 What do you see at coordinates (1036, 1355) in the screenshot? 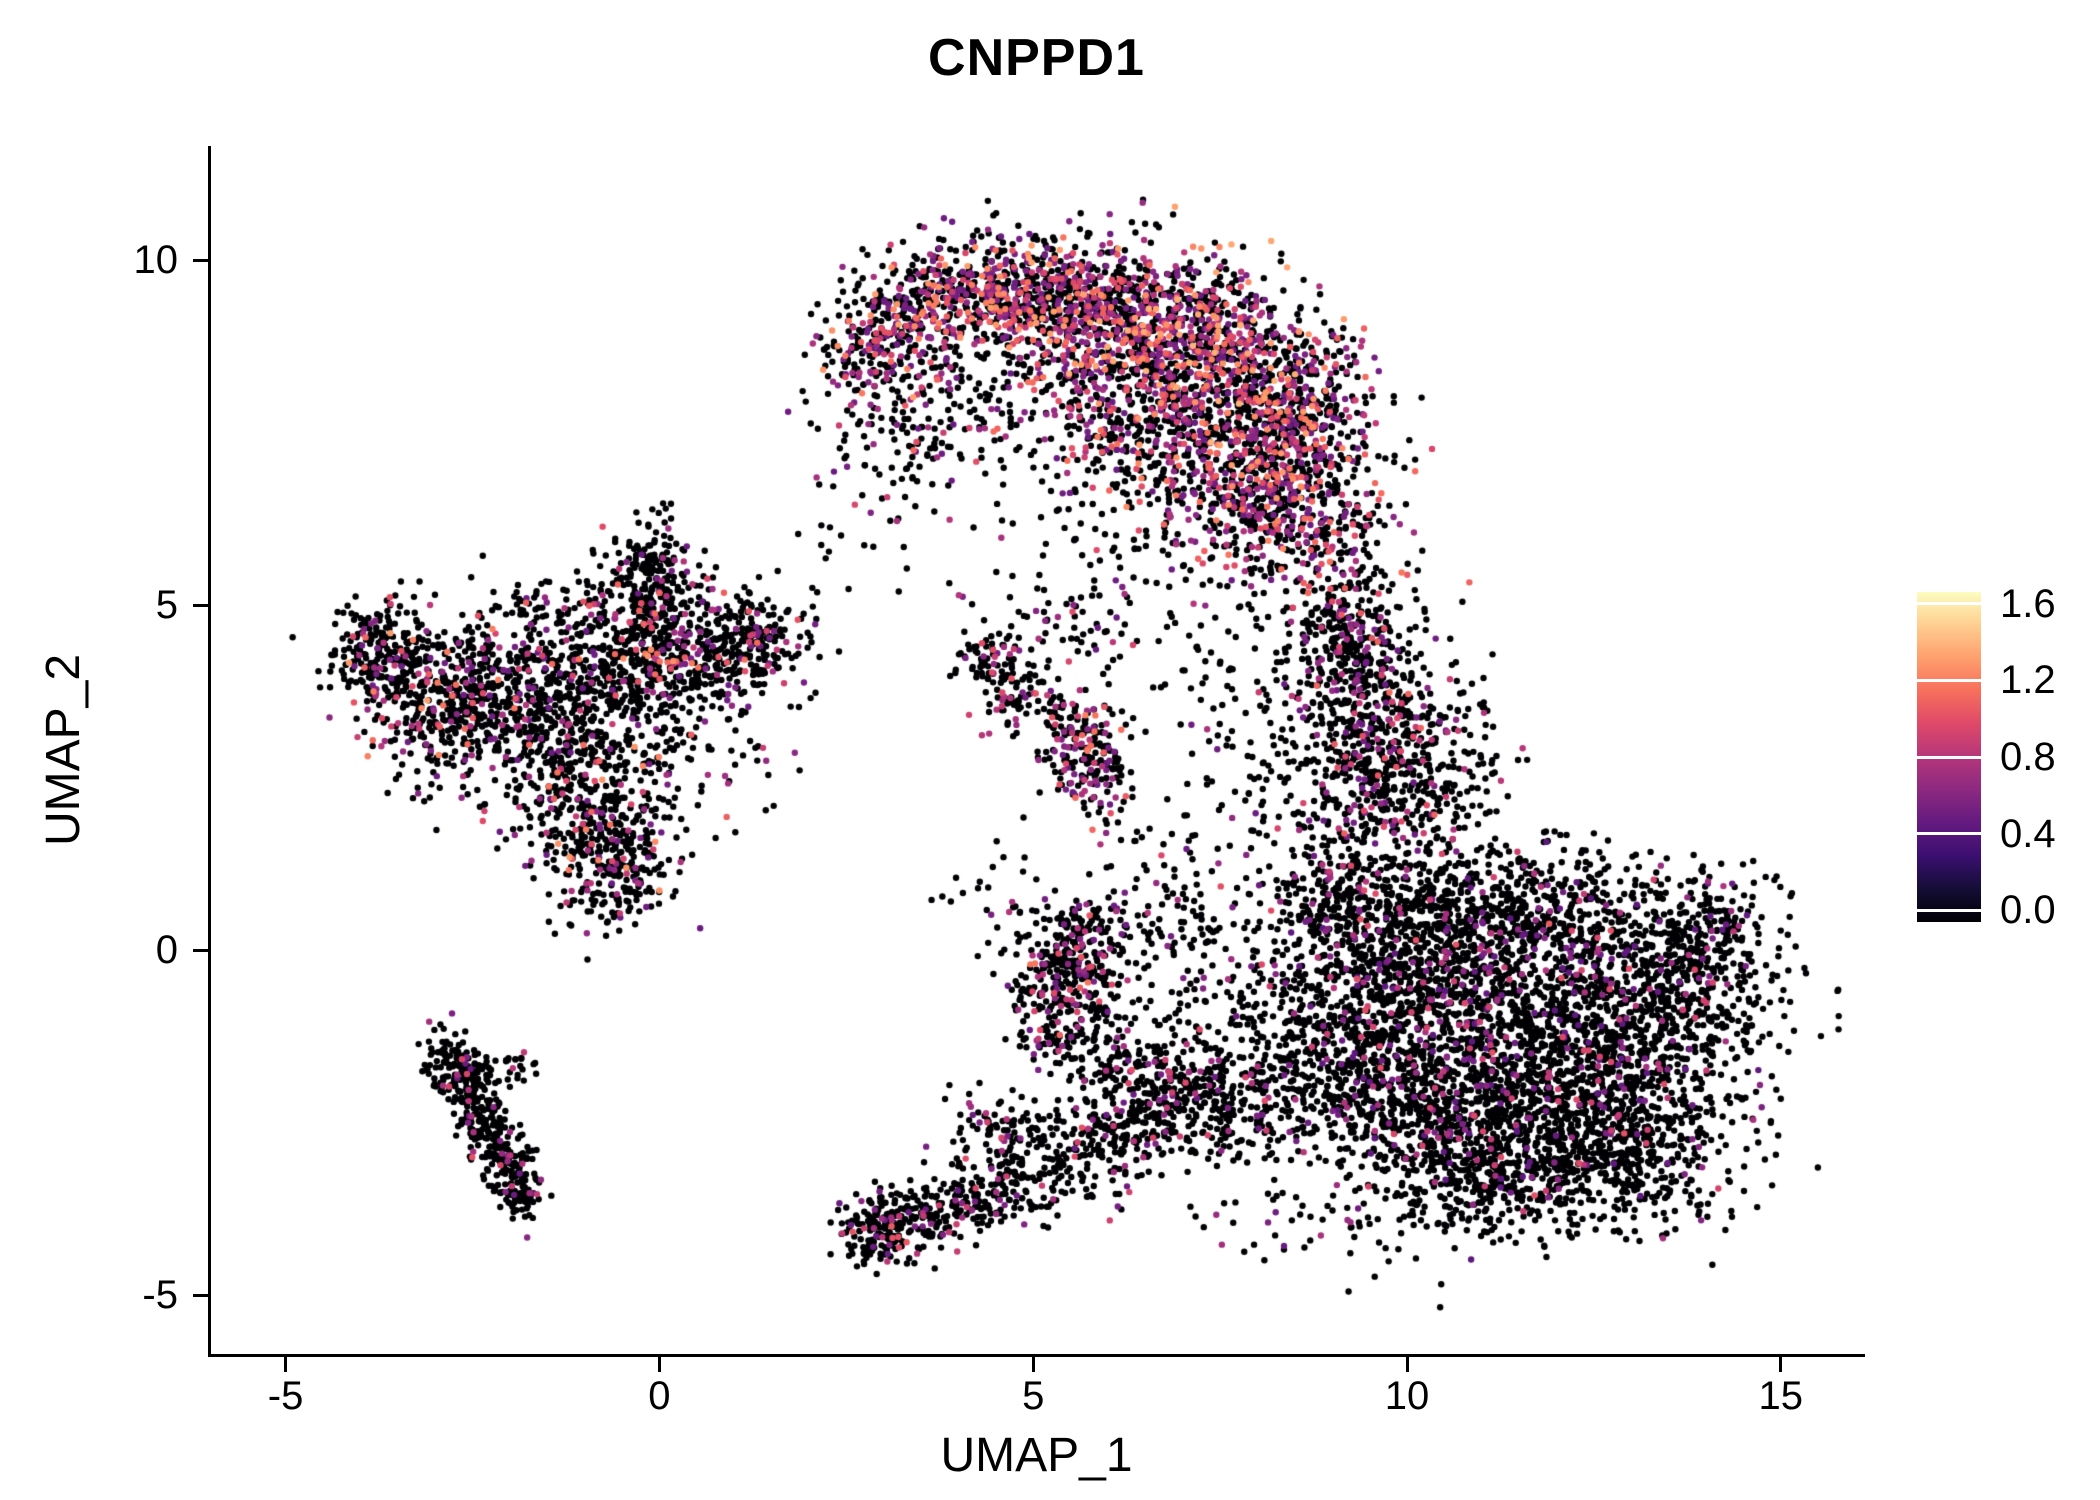
I see `x-axis-line` at bounding box center [1036, 1355].